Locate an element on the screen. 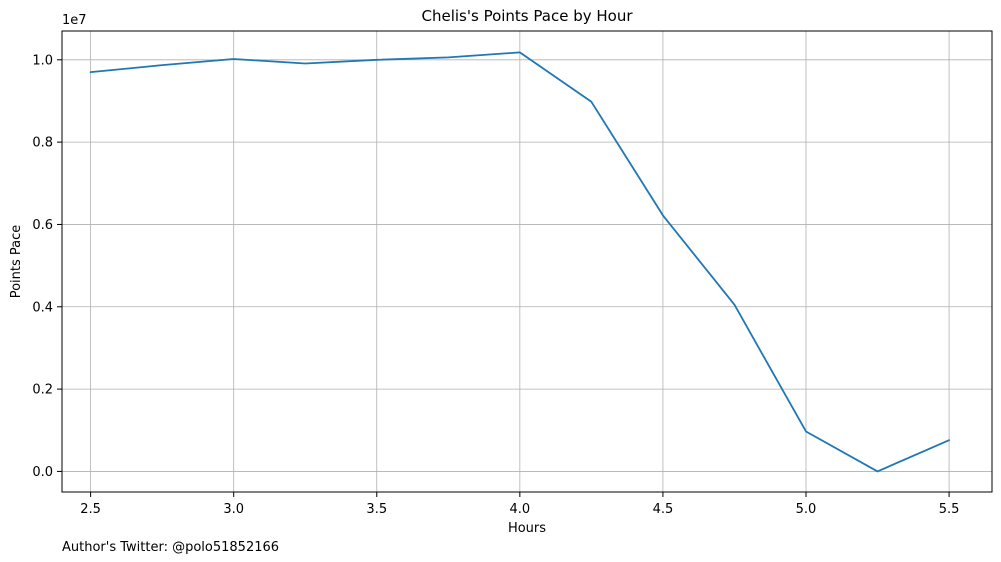 This screenshot has width=1001, height=562. y-tick-label: 0.8 is located at coordinates (42, 143).